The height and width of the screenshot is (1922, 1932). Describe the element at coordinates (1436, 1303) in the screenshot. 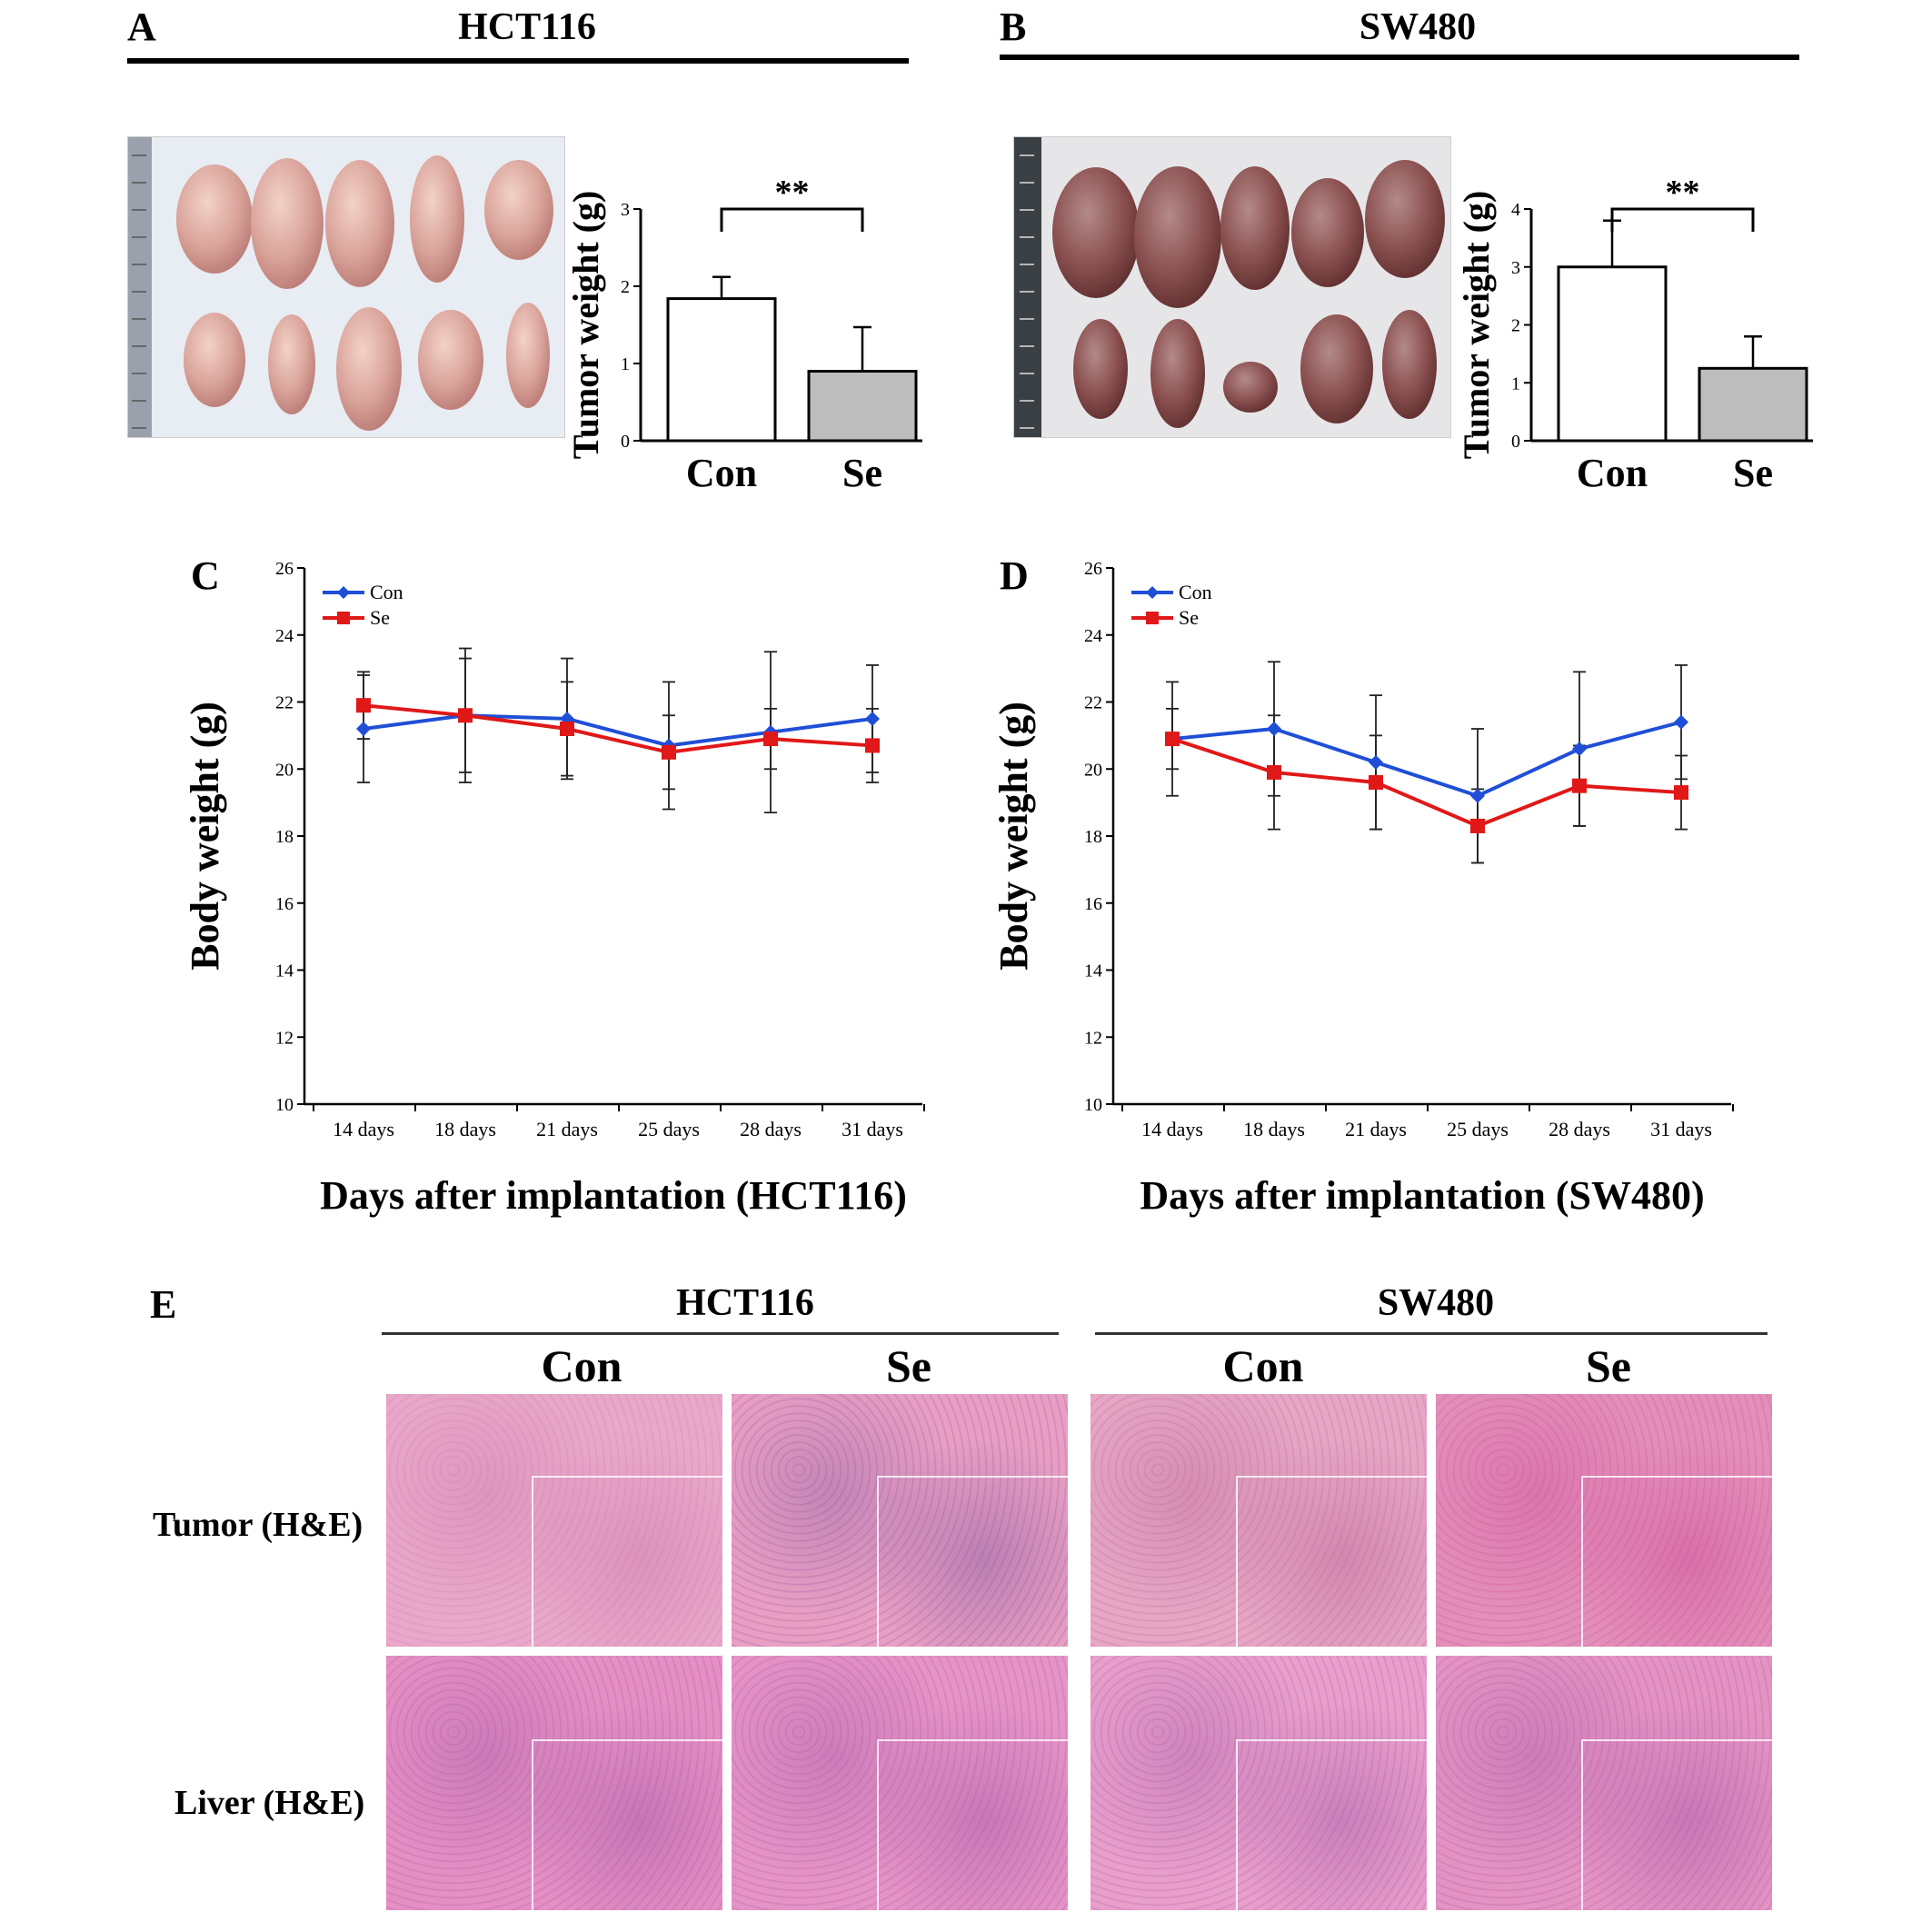

I see `histology-group-sw480: SW480` at that location.